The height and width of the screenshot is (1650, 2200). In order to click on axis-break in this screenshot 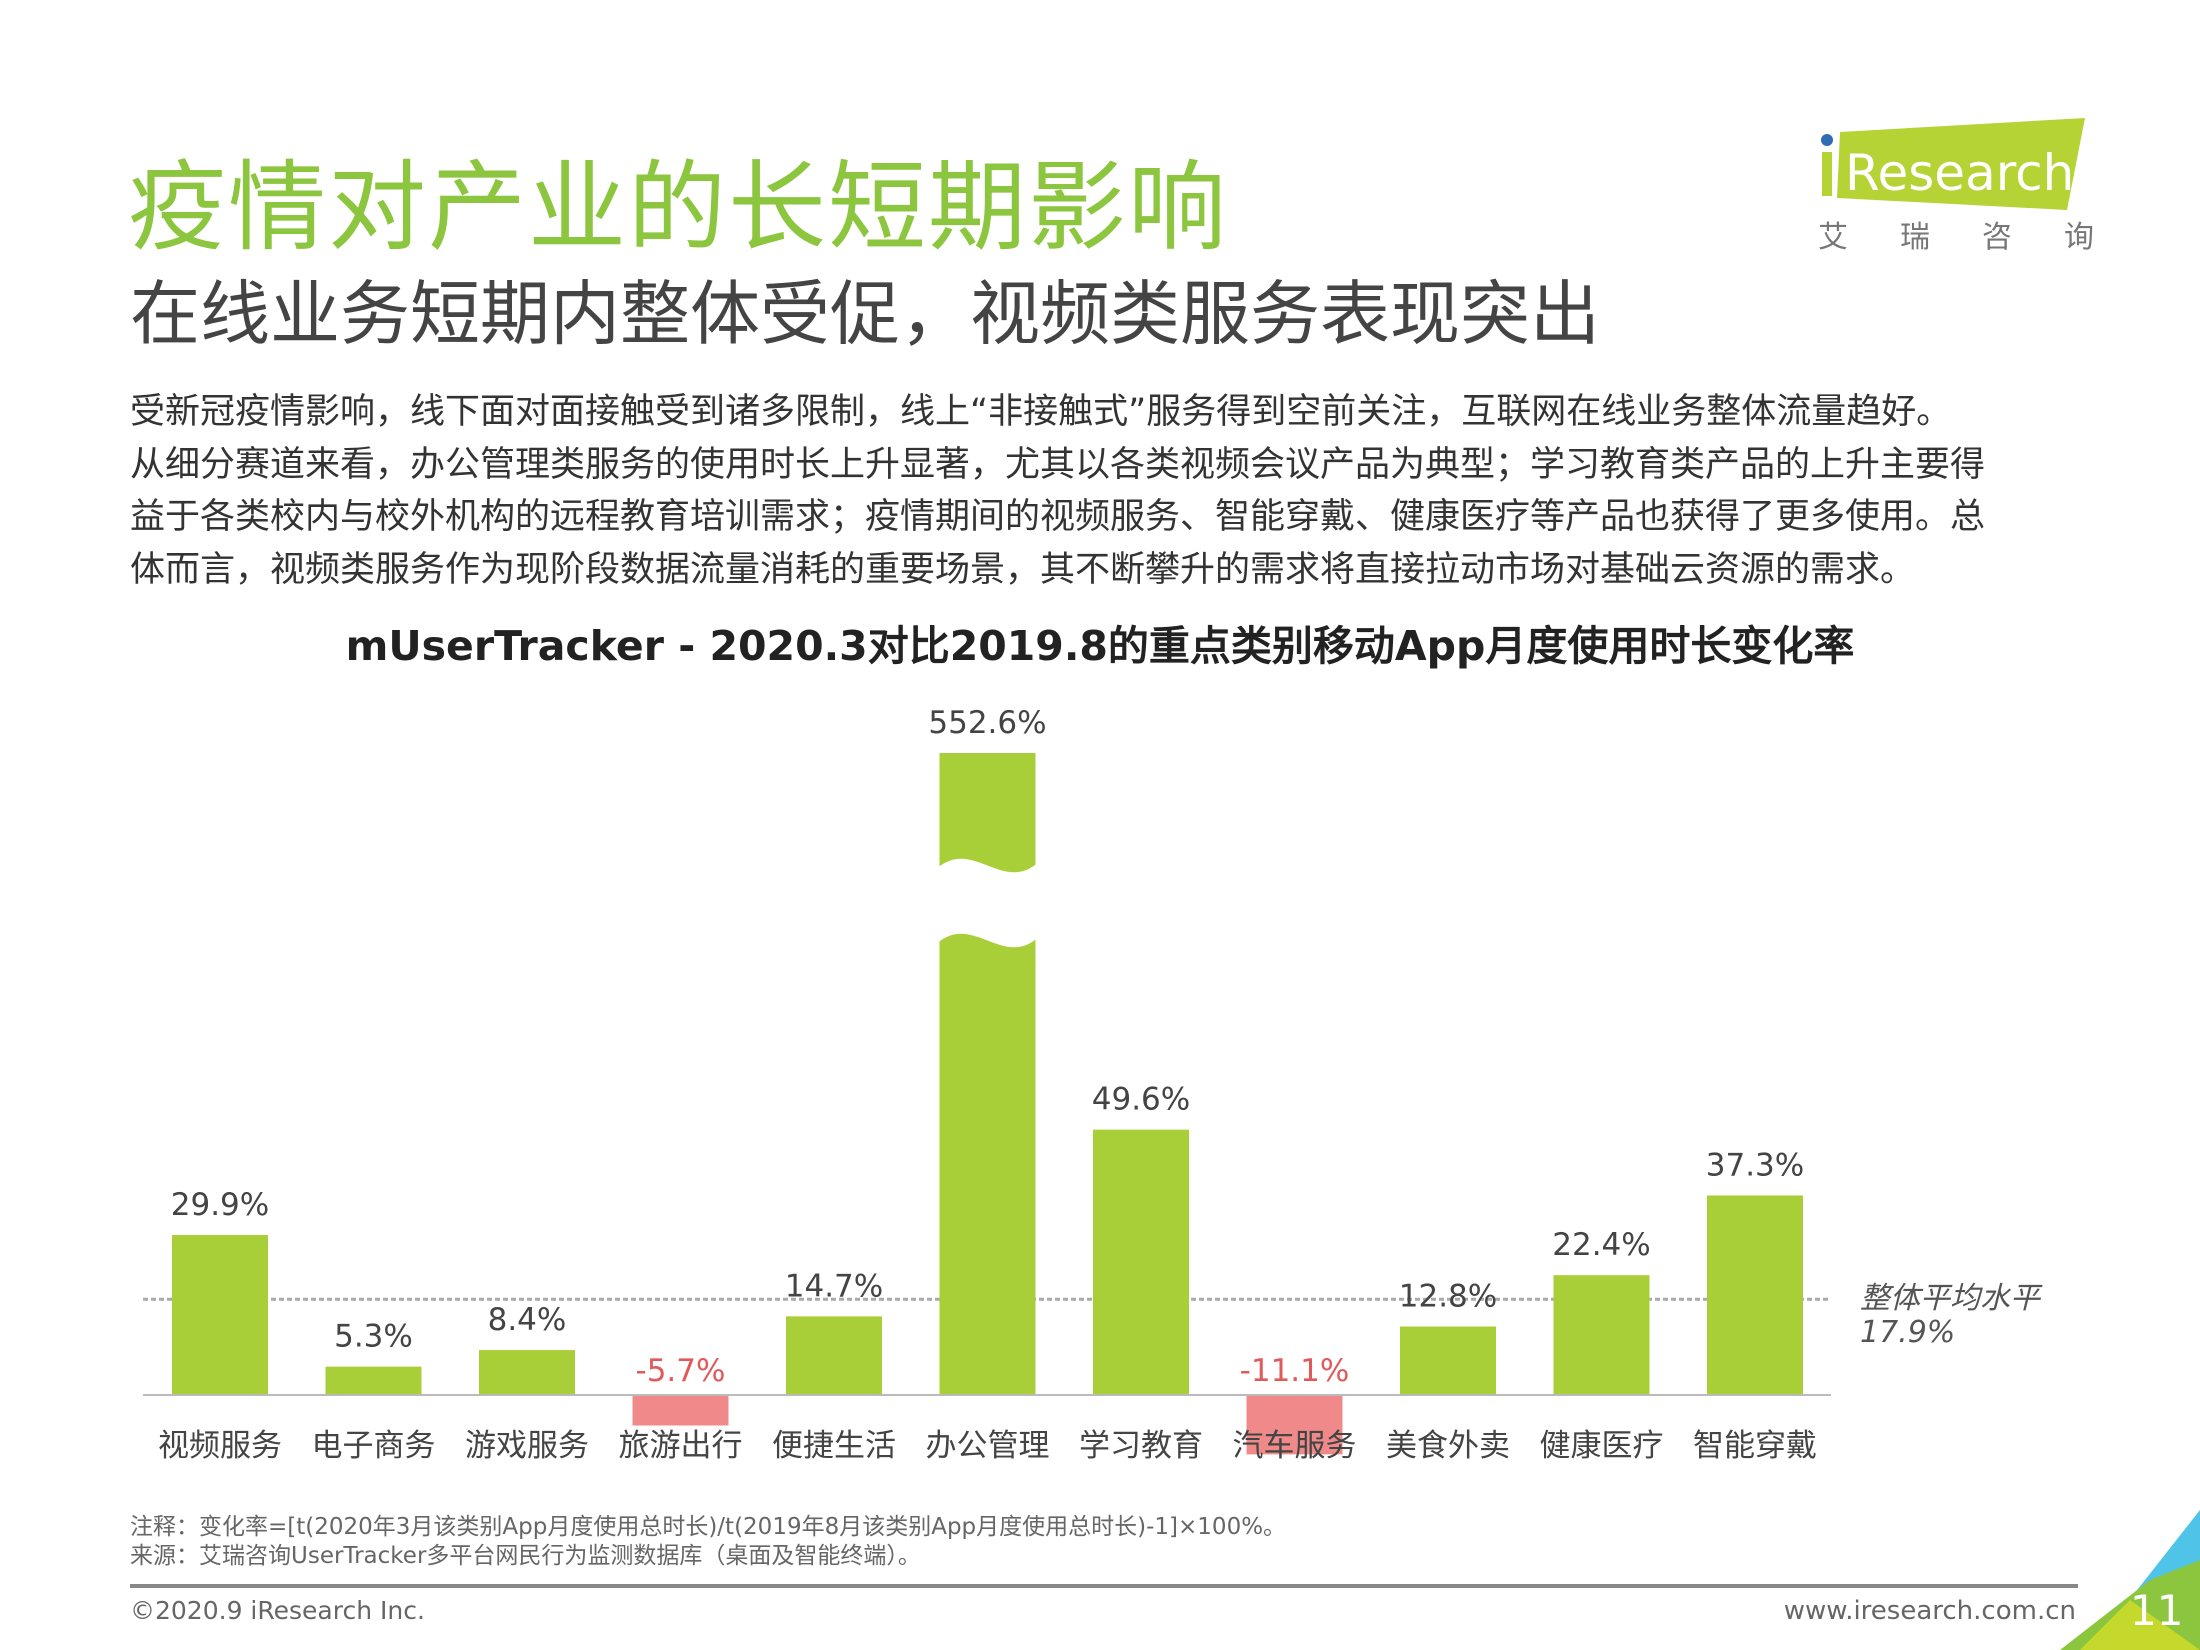, I will do `click(987, 903)`.